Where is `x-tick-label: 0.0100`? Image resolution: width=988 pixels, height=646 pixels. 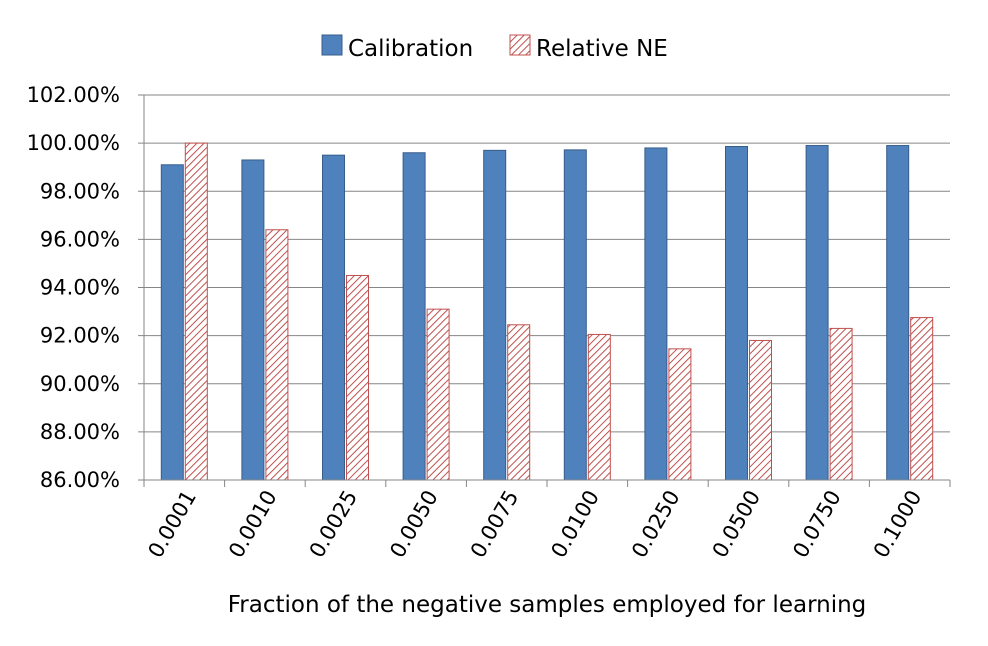 x-tick-label: 0.0100 is located at coordinates (575, 524).